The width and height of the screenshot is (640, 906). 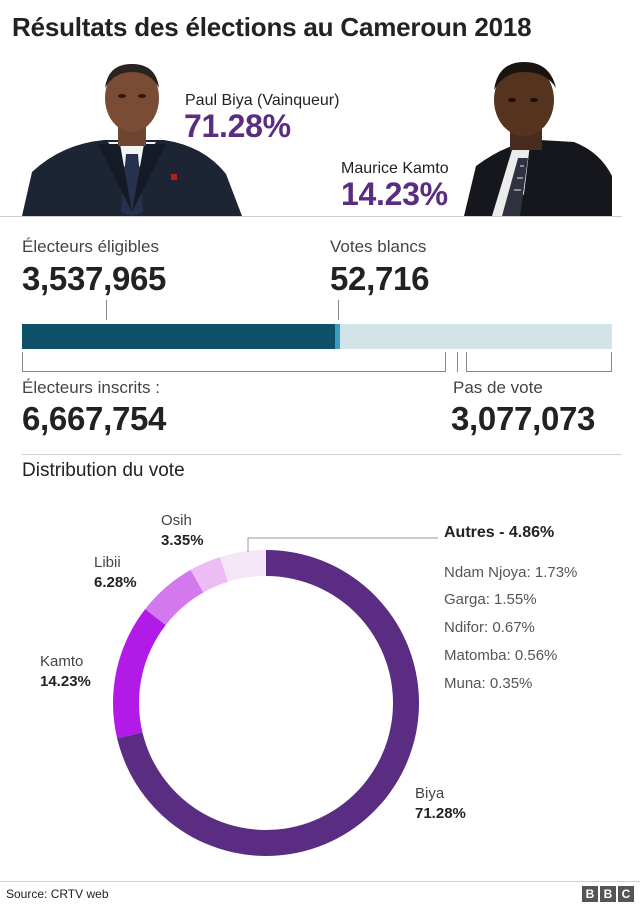 What do you see at coordinates (489, 627) in the screenshot?
I see `others-item-ndifor: Ndifor: 0.67%` at bounding box center [489, 627].